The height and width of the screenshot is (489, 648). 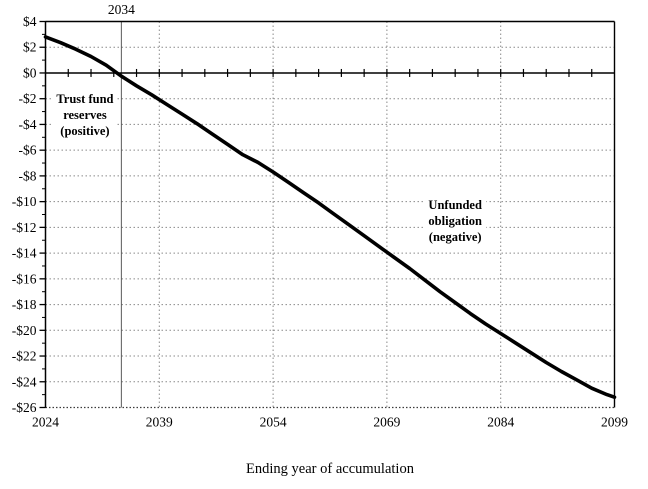 I want to click on y-tick-label: -$10, so click(x=24, y=201).